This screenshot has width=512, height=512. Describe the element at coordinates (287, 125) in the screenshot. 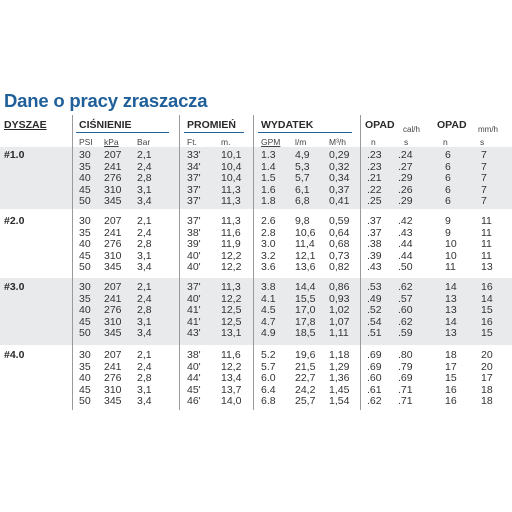

I see `header-wydatek: WYDATEK` at that location.